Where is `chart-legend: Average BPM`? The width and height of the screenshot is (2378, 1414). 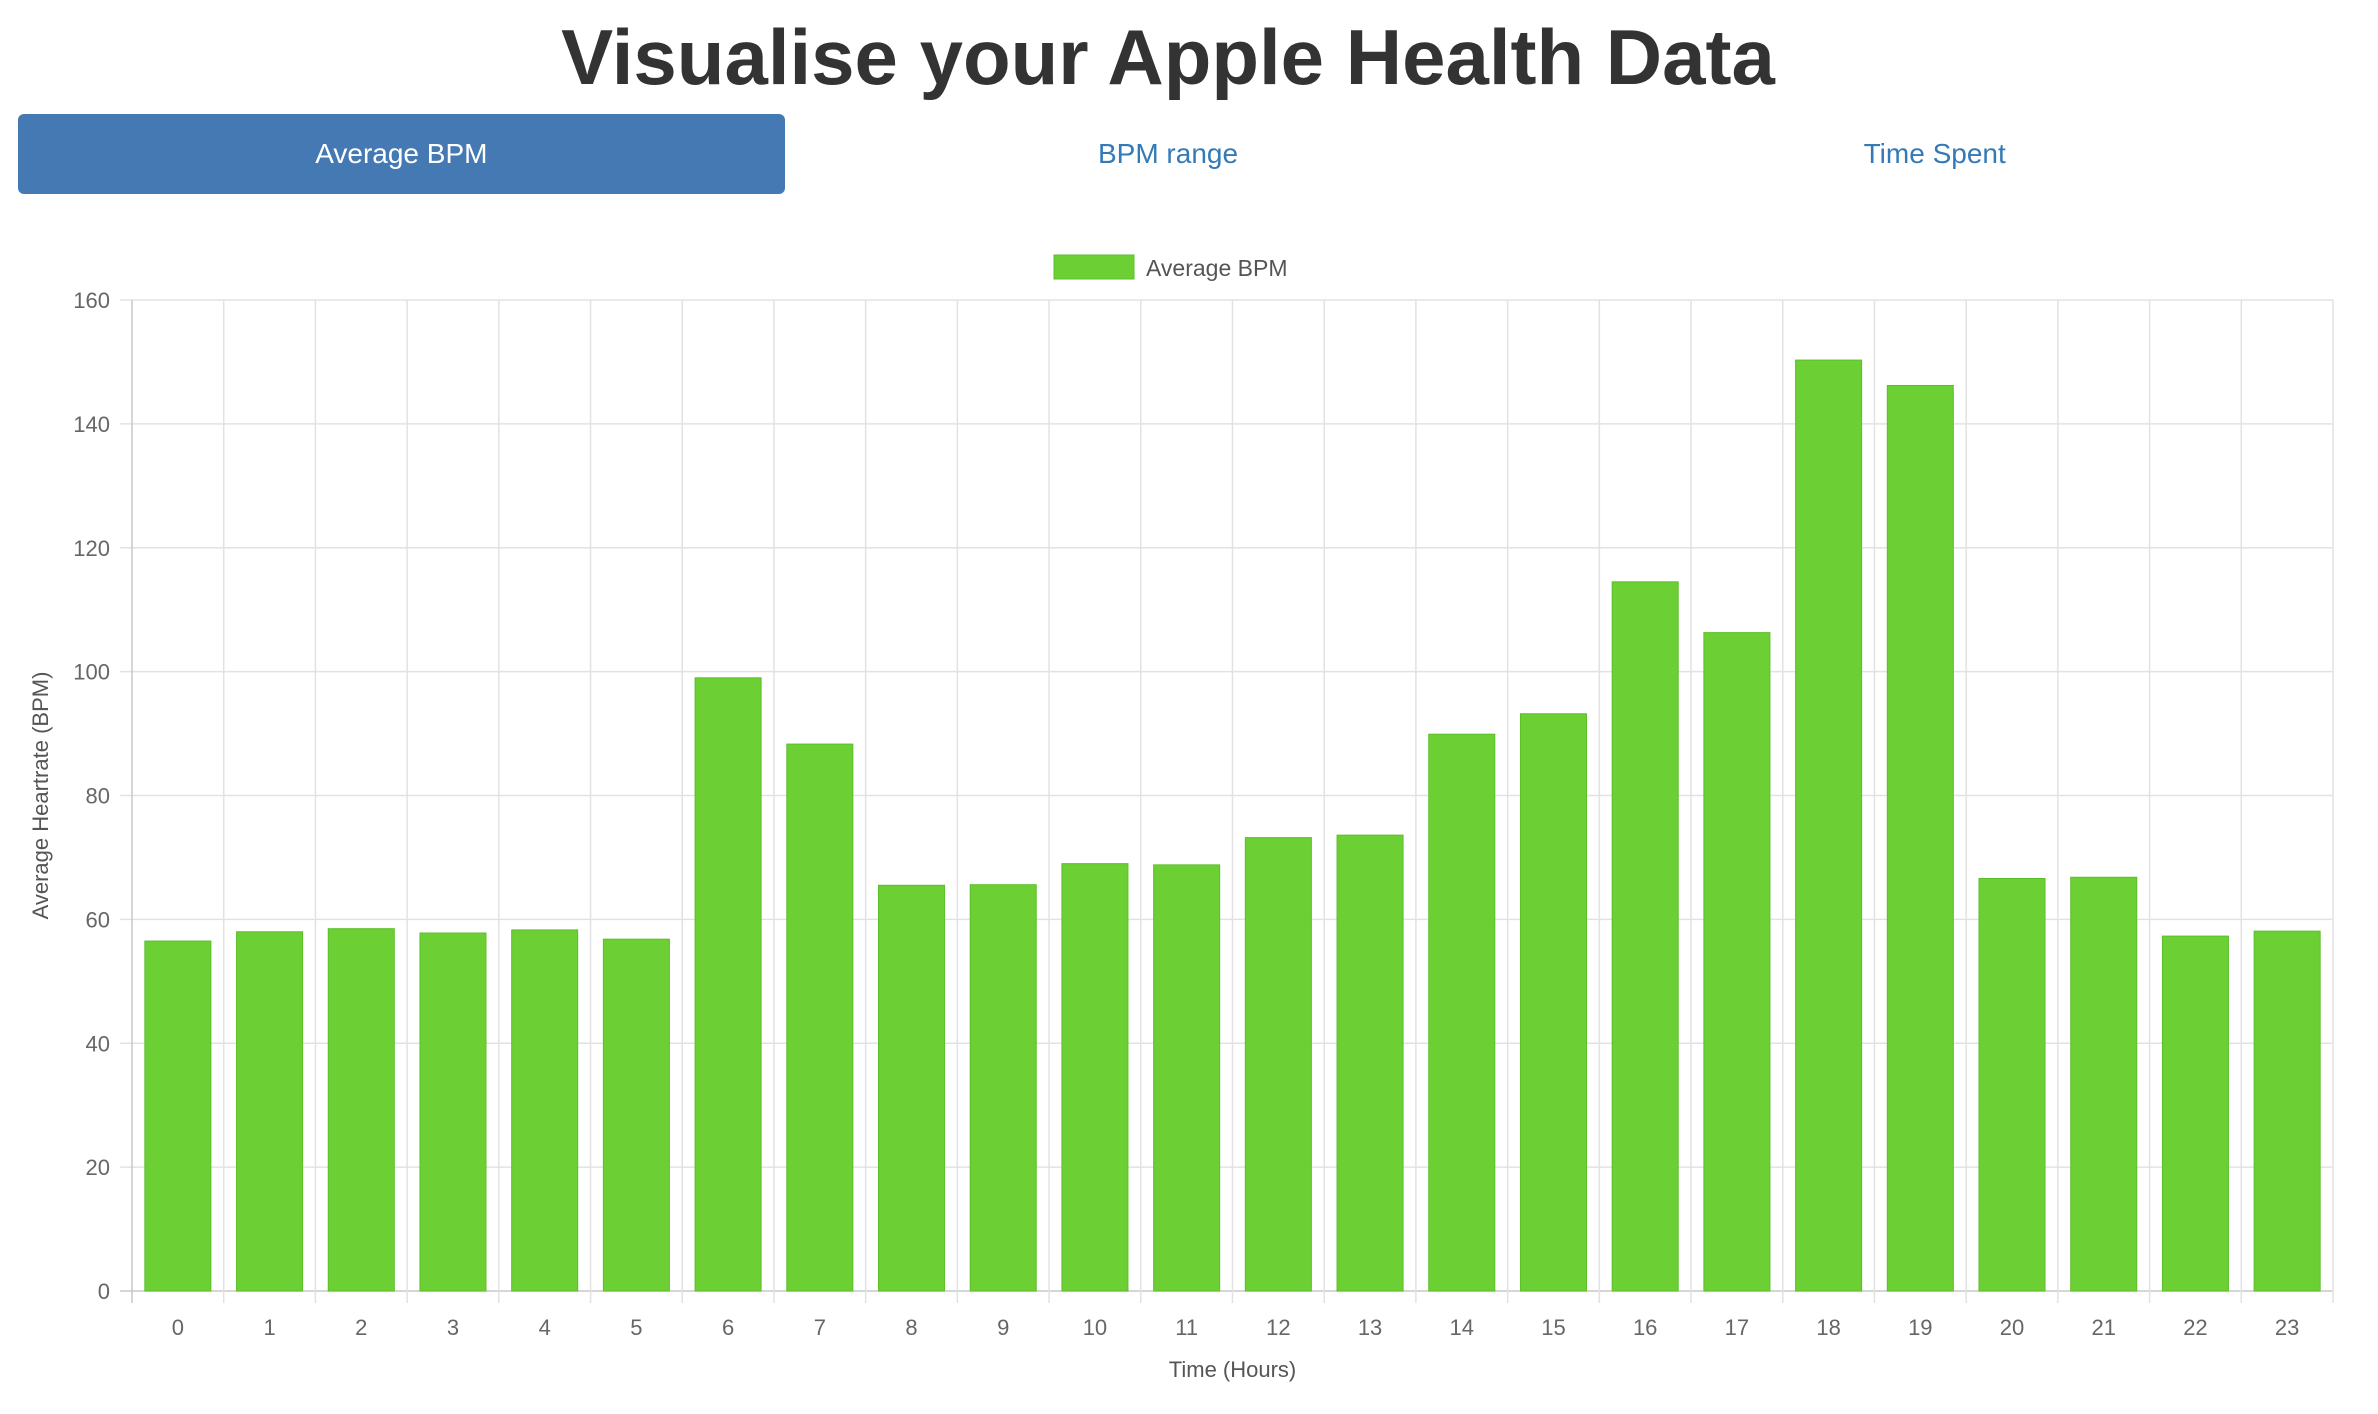 chart-legend: Average BPM is located at coordinates (1170, 267).